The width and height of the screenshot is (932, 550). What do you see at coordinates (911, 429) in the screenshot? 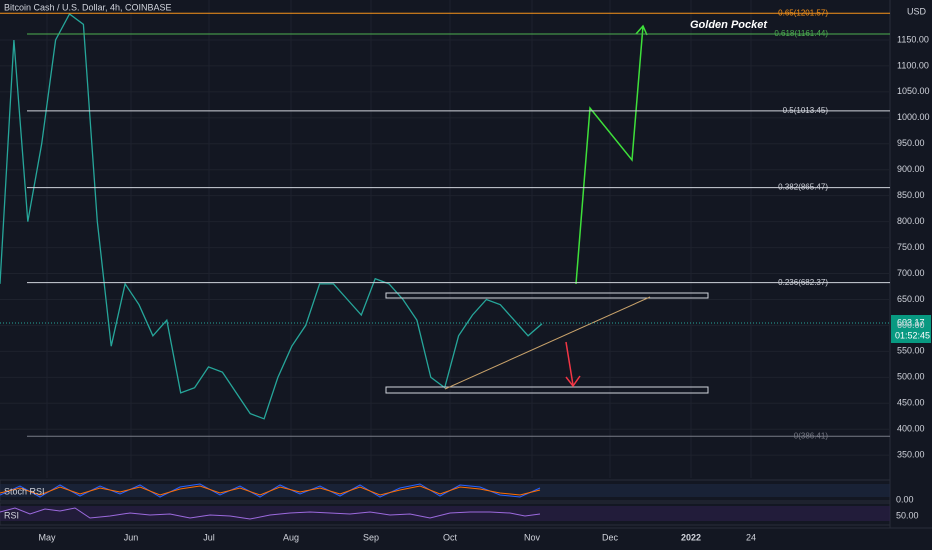
I see `y-tick-label: 400.00` at bounding box center [911, 429].